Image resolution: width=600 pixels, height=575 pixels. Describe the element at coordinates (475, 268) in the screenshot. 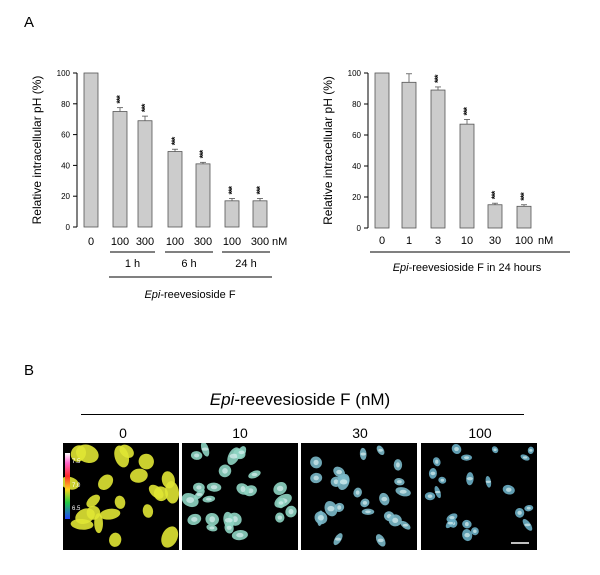

I see `x-axis-label-rest: -reevesioside F in 24 hours` at that location.